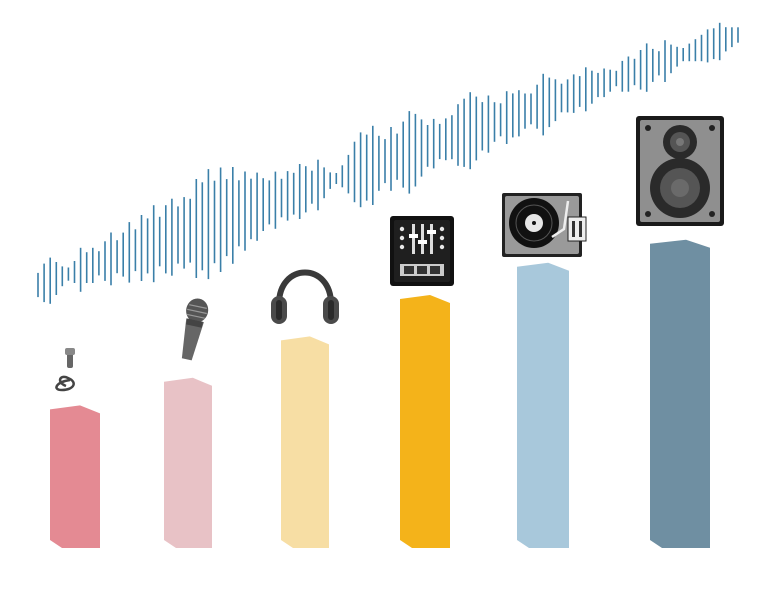 Image resolution: width=777 pixels, height=592 pixels. I want to click on headphones-icon, so click(305, 296).